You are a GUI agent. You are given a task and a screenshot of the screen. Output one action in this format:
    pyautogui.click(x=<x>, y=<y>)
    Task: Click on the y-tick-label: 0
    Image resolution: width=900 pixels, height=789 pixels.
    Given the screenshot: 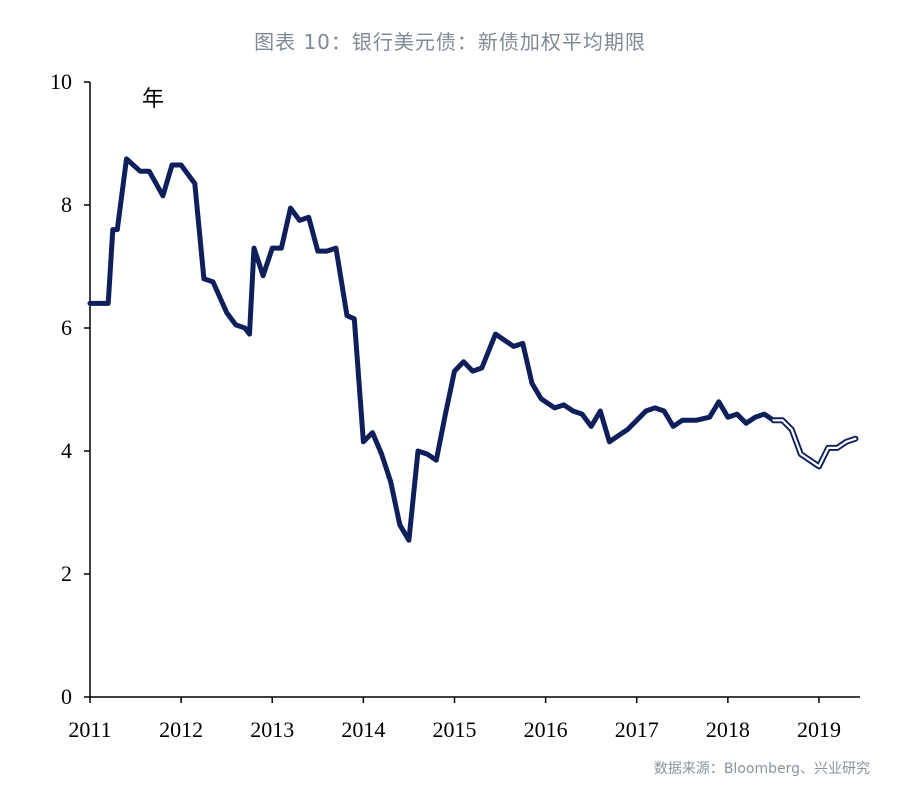 What is the action you would take?
    pyautogui.click(x=66, y=696)
    